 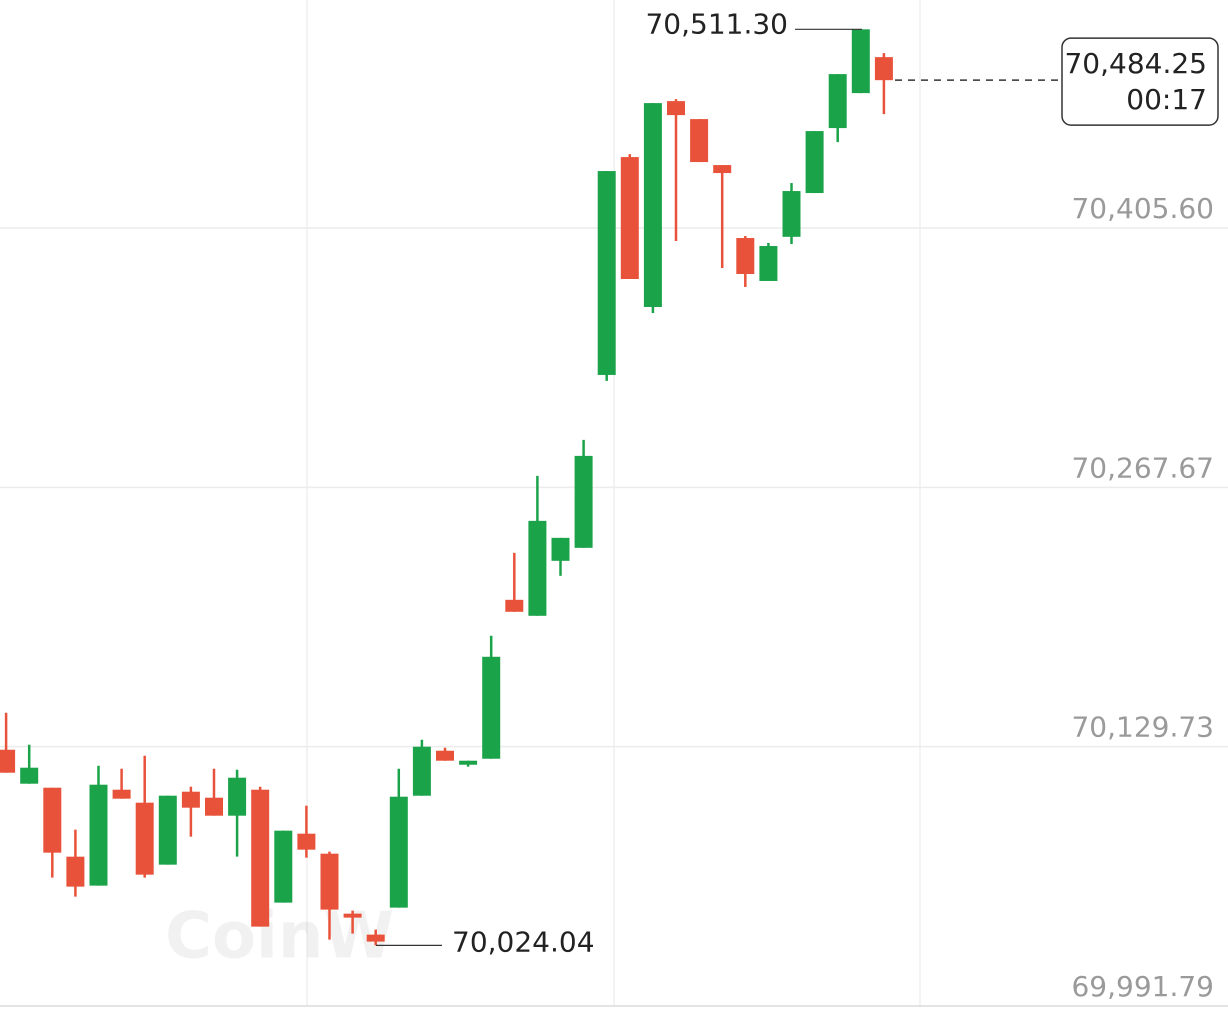 I want to click on price-label: 70,484.25, so click(x=1135, y=63).